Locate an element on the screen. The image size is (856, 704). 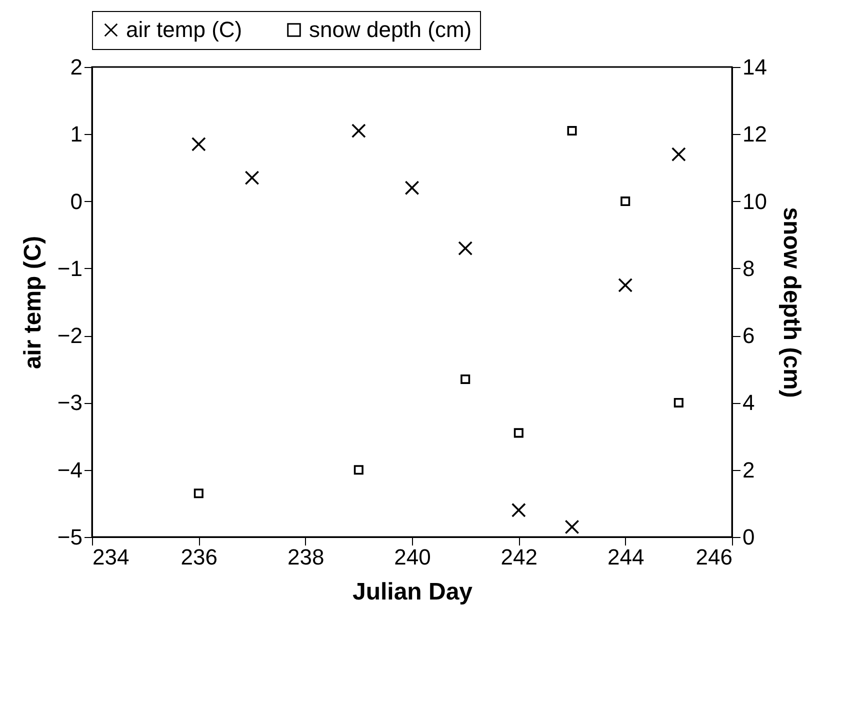
x-tick-label: 238 is located at coordinates (305, 557).